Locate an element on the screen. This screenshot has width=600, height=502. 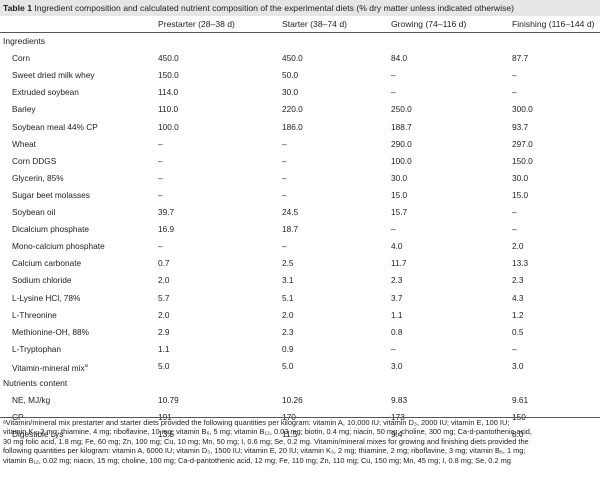
row-label-text: Digestible Lys is located at coordinates (38, 434).